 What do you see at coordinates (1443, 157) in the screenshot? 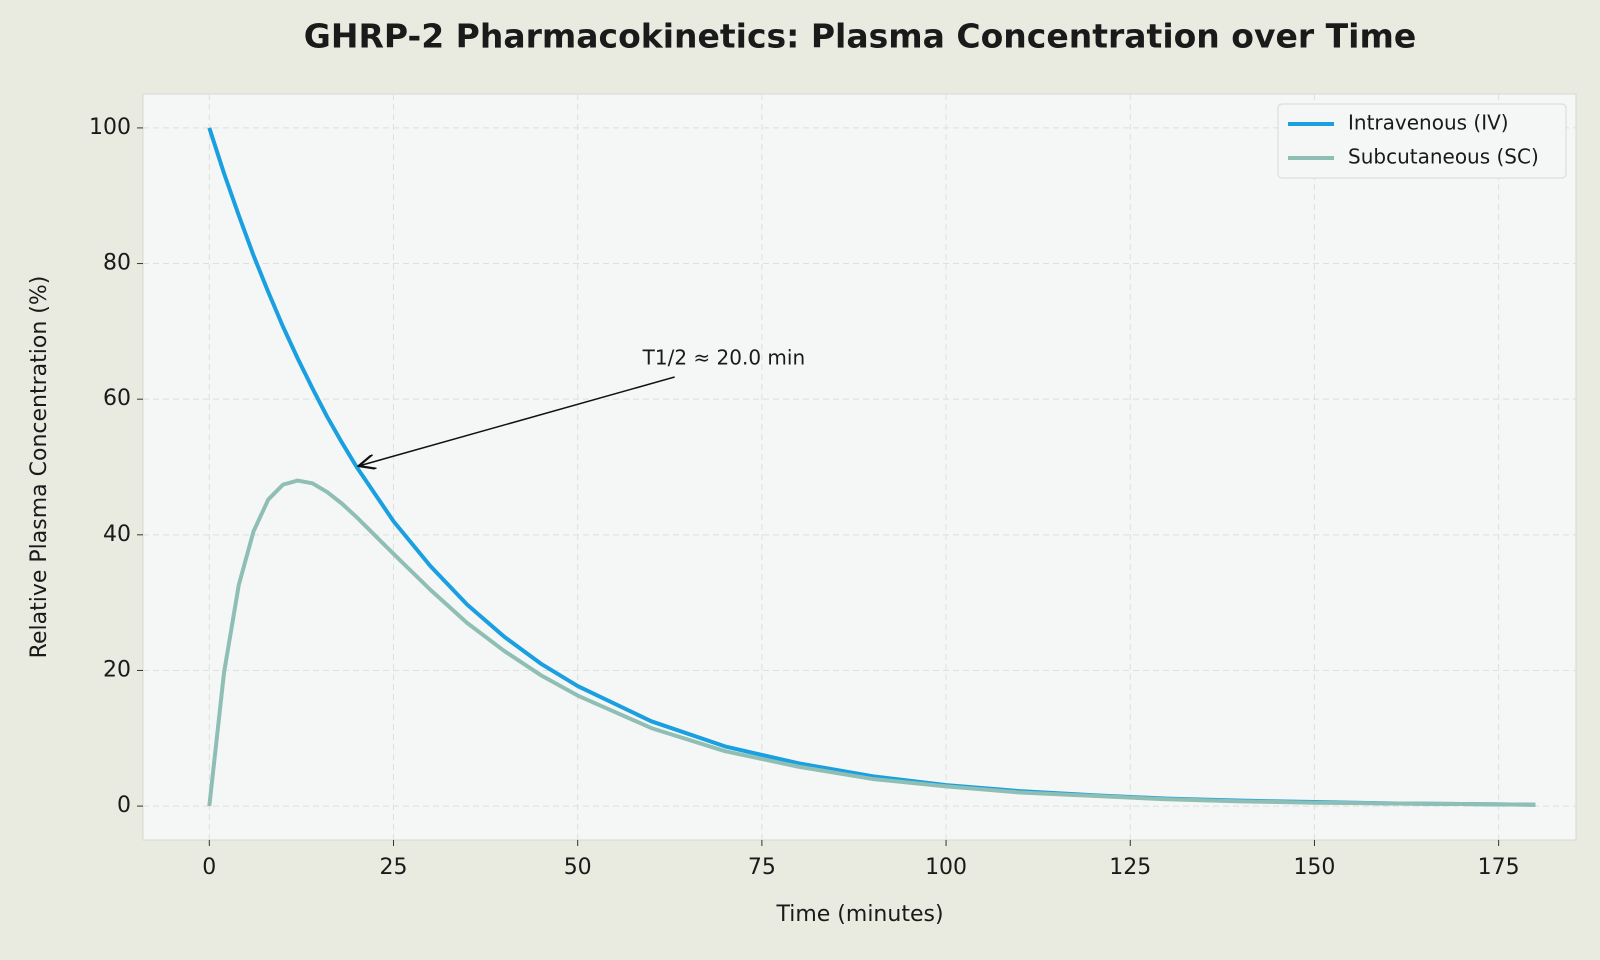
I see `legend-label: Subcutaneous (SC)` at bounding box center [1443, 157].